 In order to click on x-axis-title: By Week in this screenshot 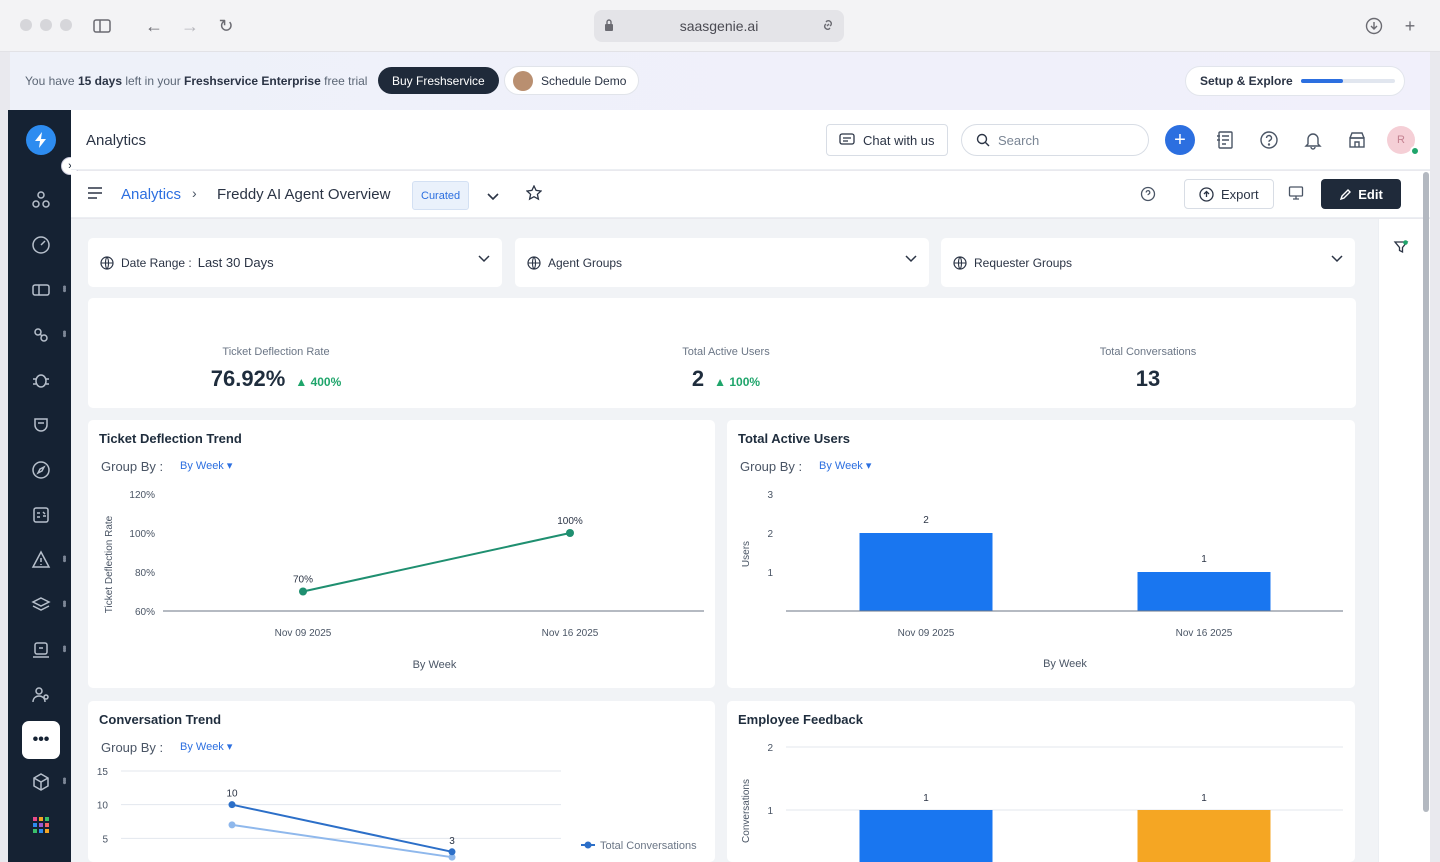, I will do `click(1065, 664)`.